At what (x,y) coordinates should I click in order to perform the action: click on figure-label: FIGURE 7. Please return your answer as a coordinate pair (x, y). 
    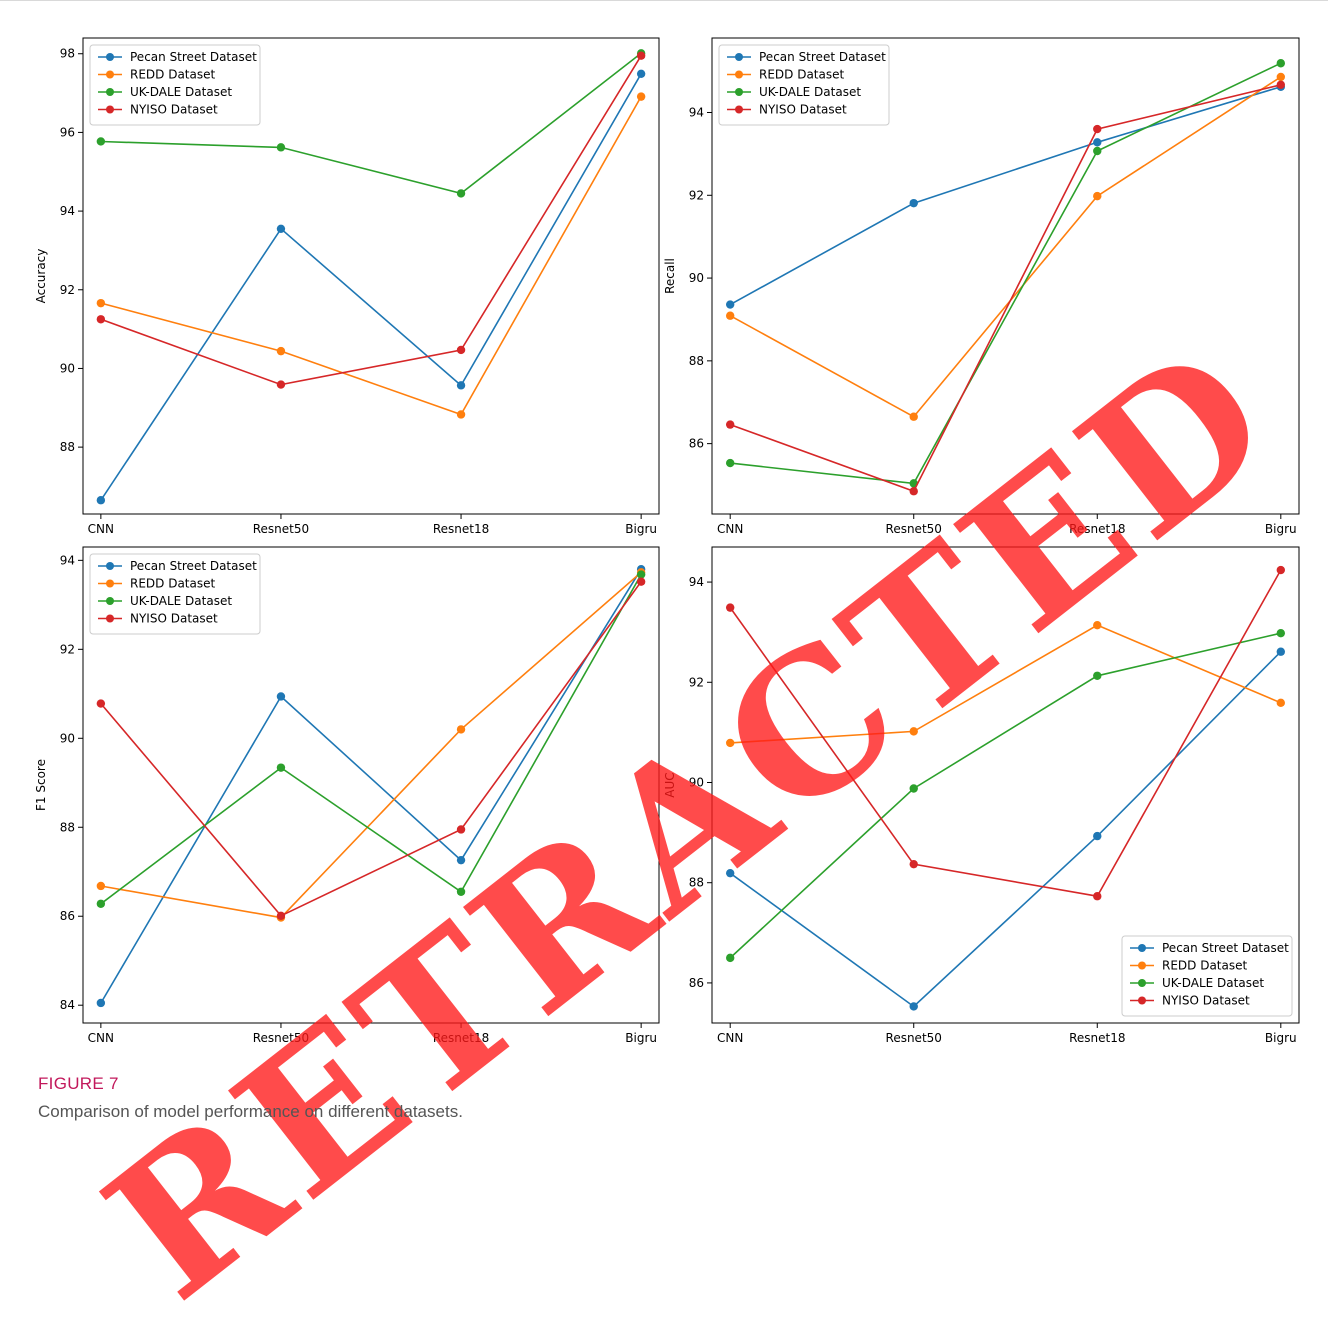
    Looking at the image, I should click on (78, 1083).